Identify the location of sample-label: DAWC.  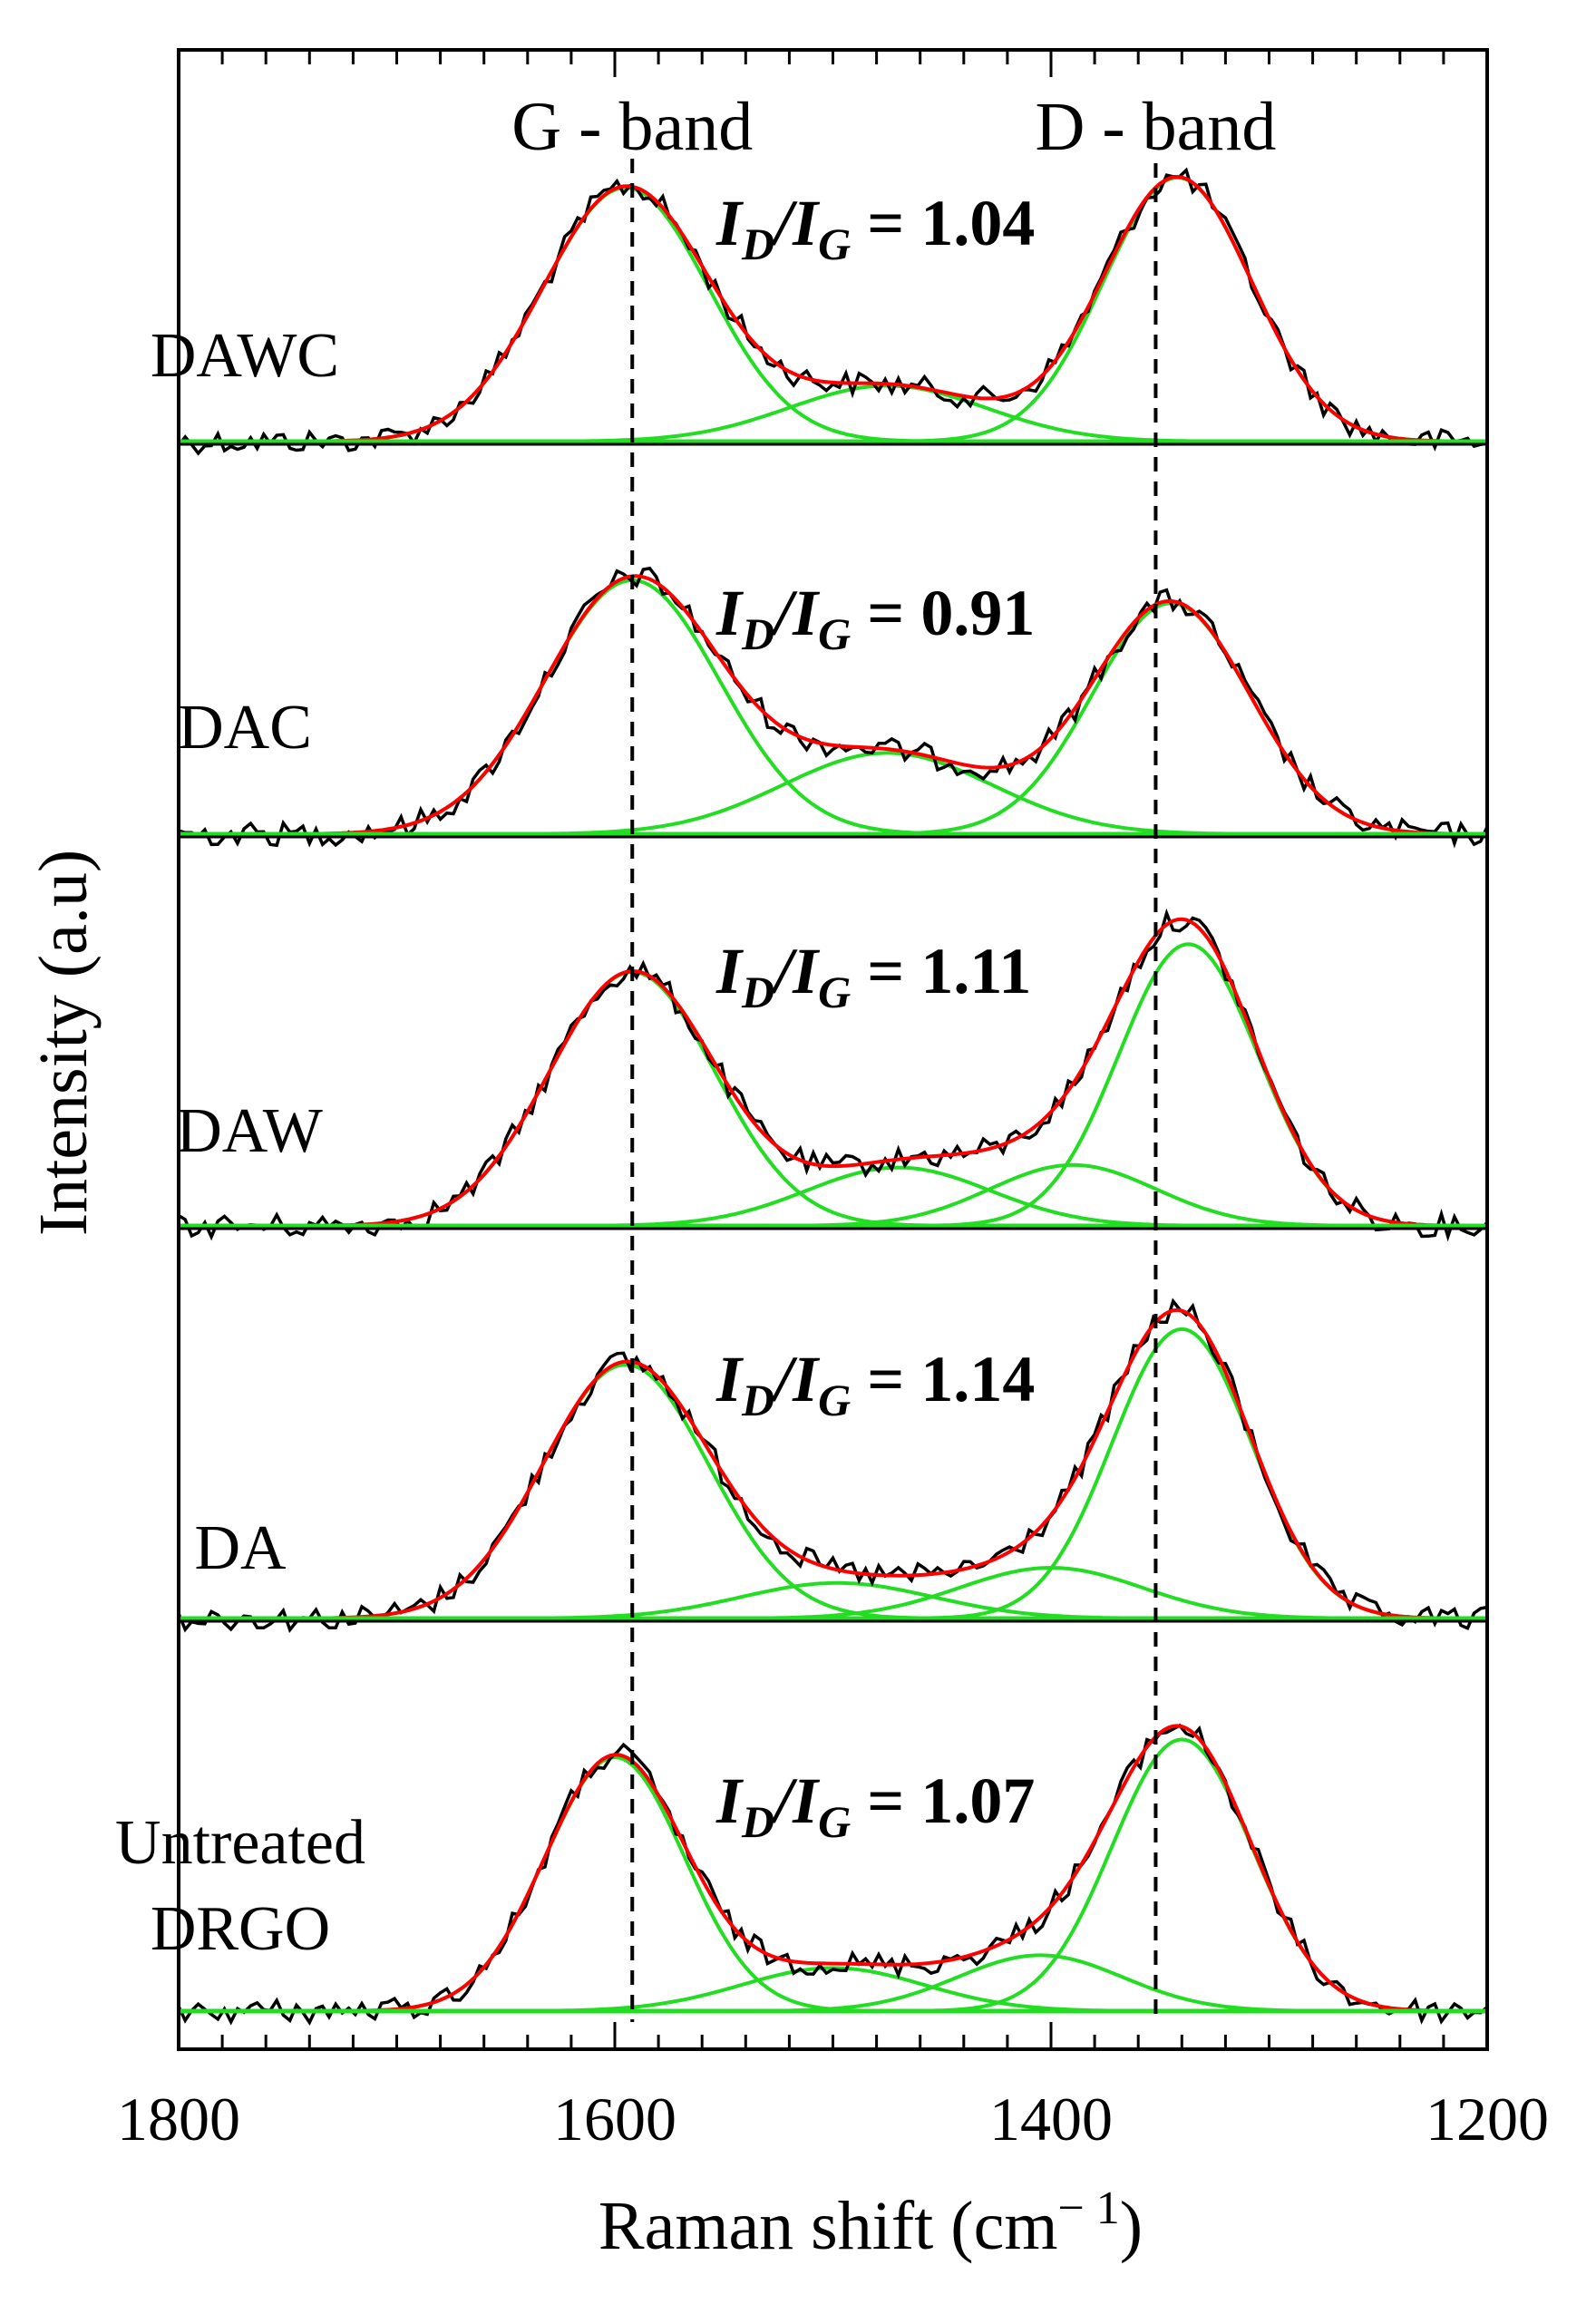
(245, 356).